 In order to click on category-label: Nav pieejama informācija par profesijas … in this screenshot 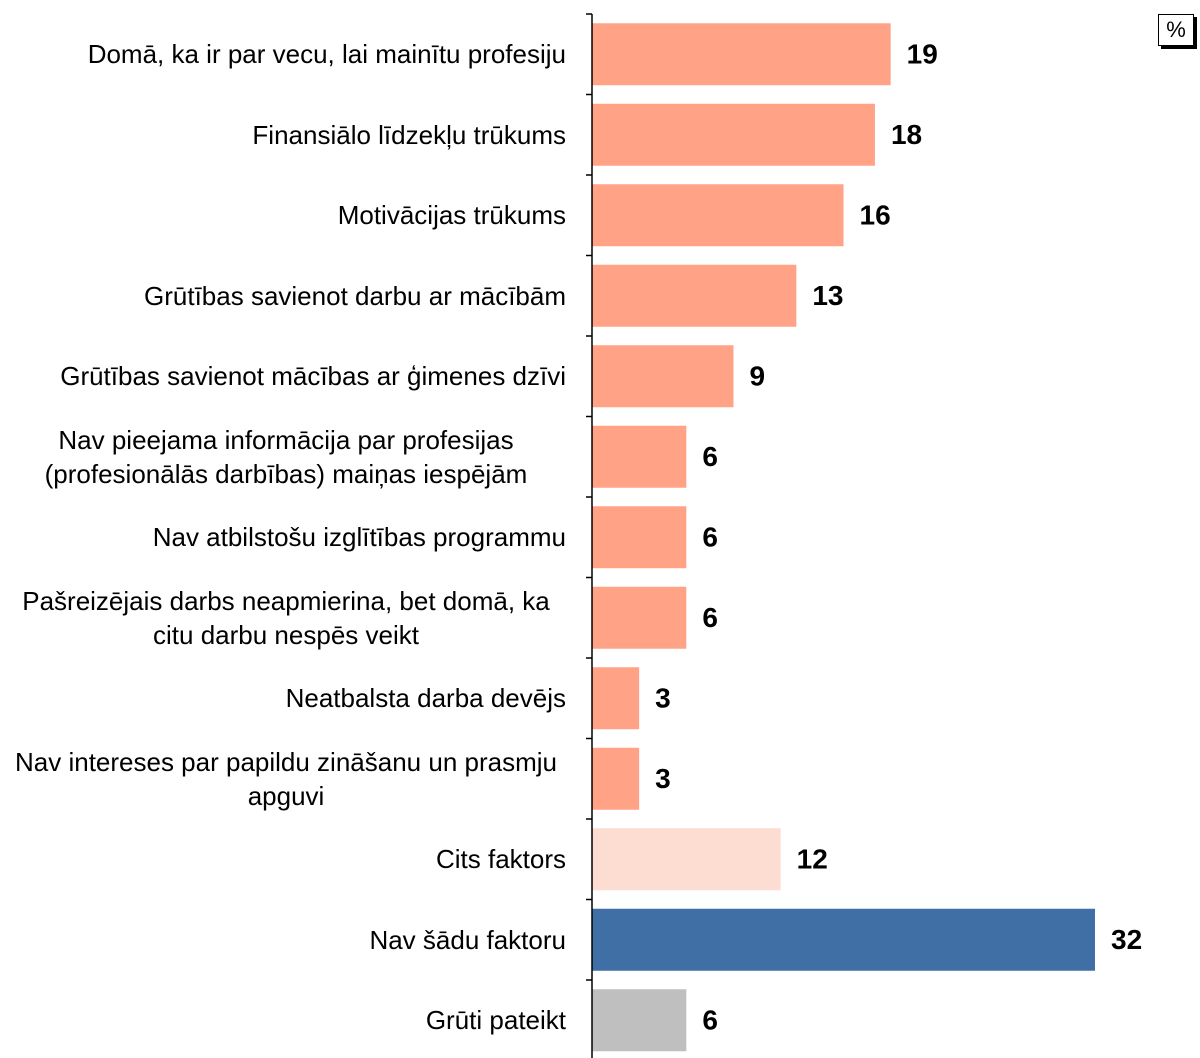, I will do `click(286, 457)`.